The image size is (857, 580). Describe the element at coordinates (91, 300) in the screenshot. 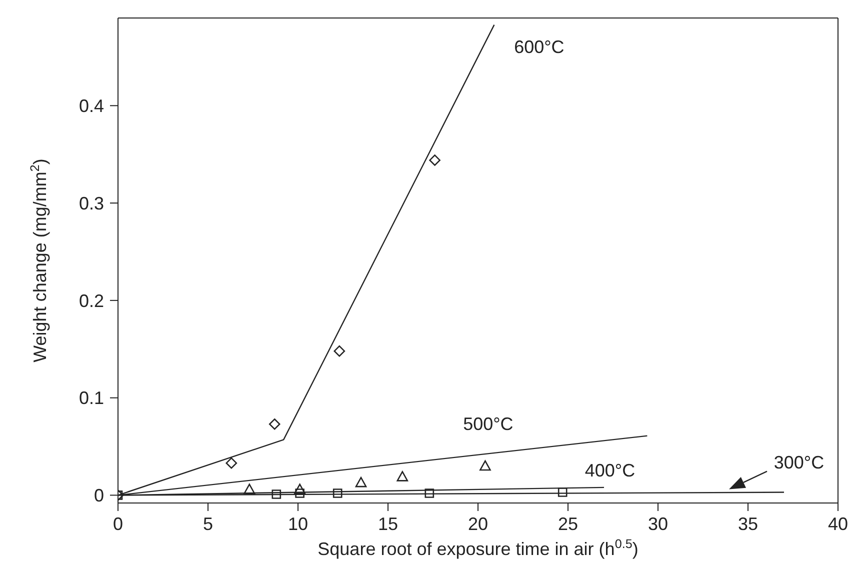

I see `y-tick-label: 0.2` at that location.